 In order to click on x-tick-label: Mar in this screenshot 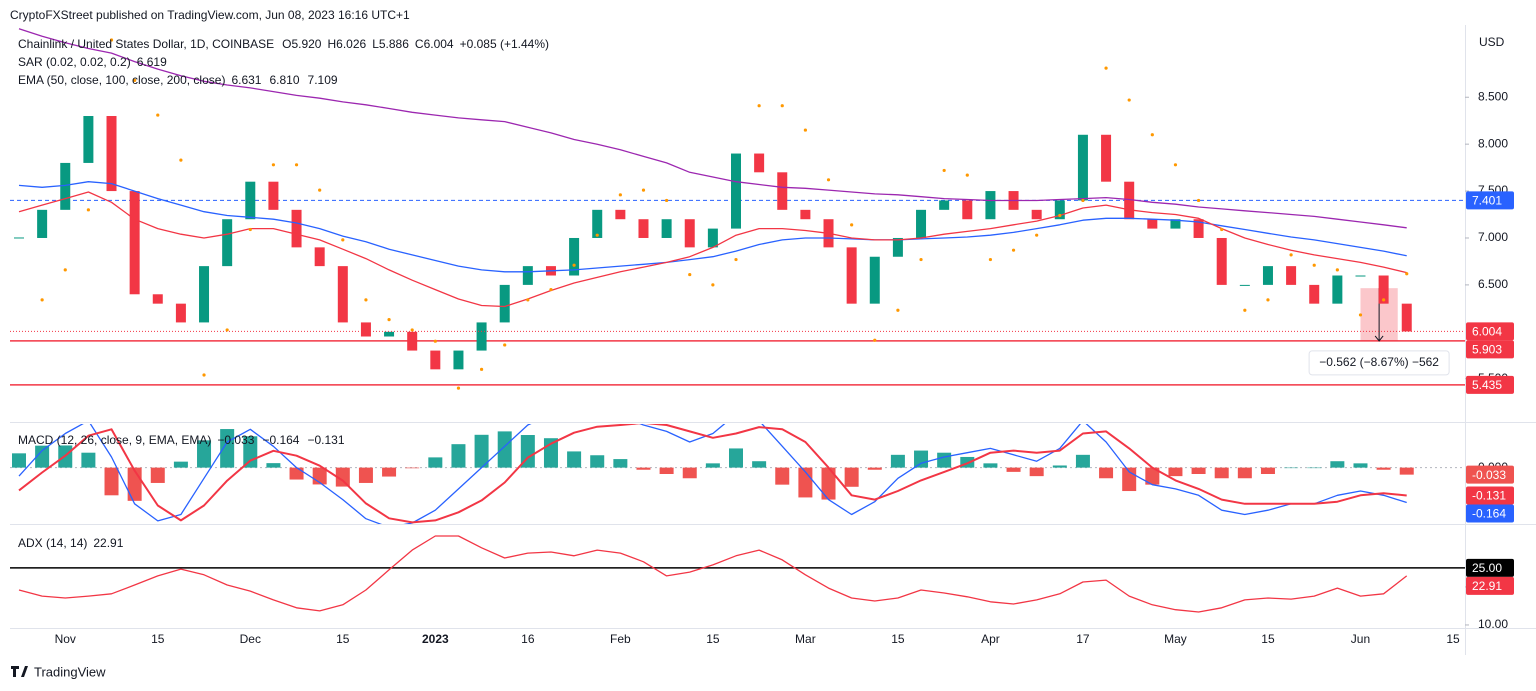, I will do `click(805, 639)`.